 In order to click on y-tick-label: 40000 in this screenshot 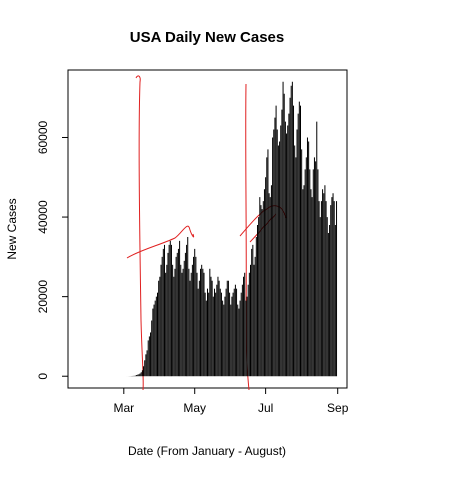, I will do `click(43, 217)`.